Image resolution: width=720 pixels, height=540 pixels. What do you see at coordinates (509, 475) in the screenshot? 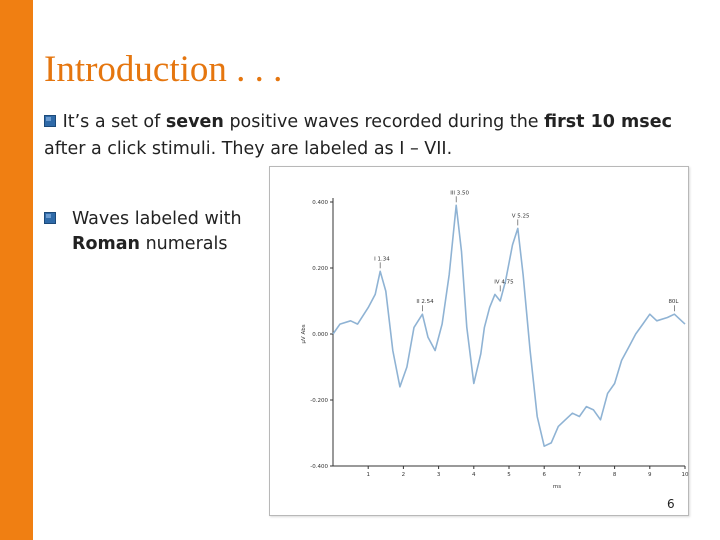
I see `x-tick-label: 5` at bounding box center [509, 475].